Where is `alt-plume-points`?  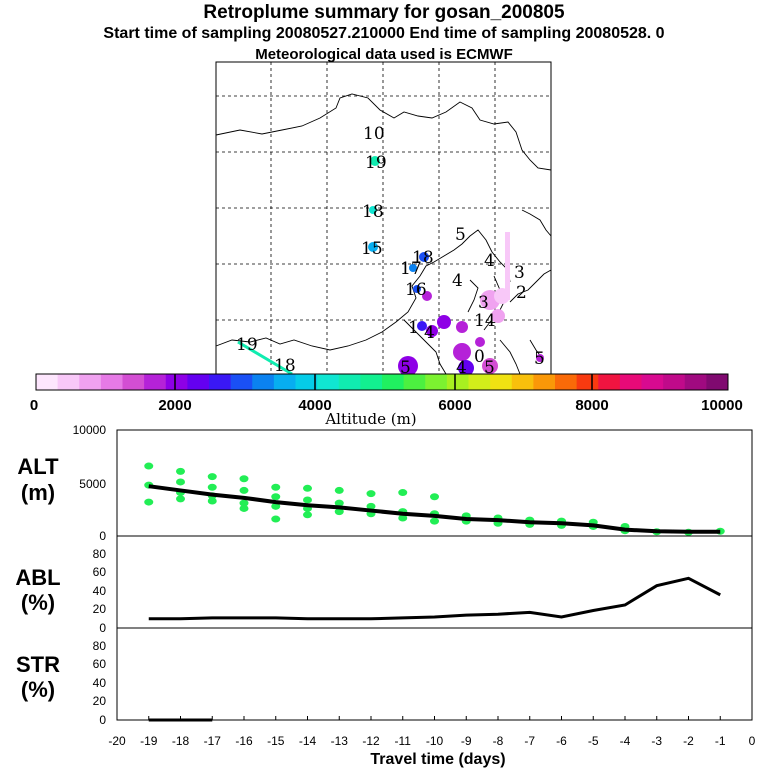
alt-plume-points is located at coordinates (434, 499).